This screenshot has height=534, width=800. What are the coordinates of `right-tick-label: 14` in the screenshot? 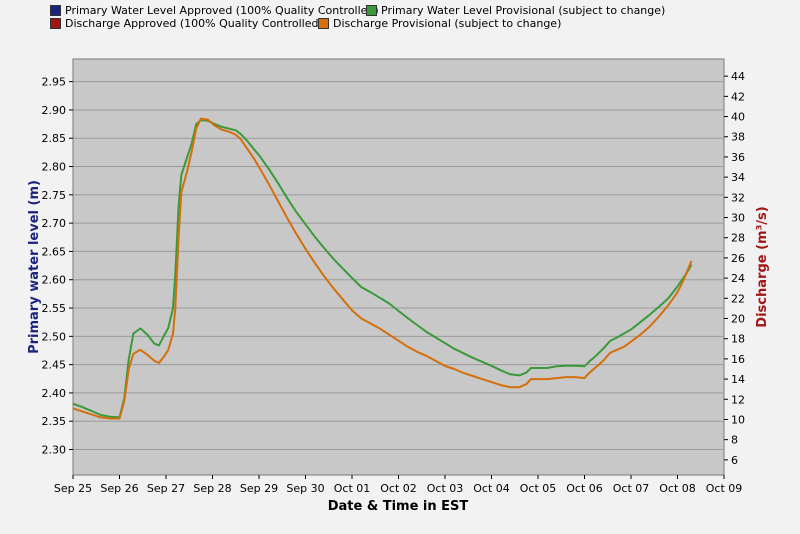 It's located at (738, 379).